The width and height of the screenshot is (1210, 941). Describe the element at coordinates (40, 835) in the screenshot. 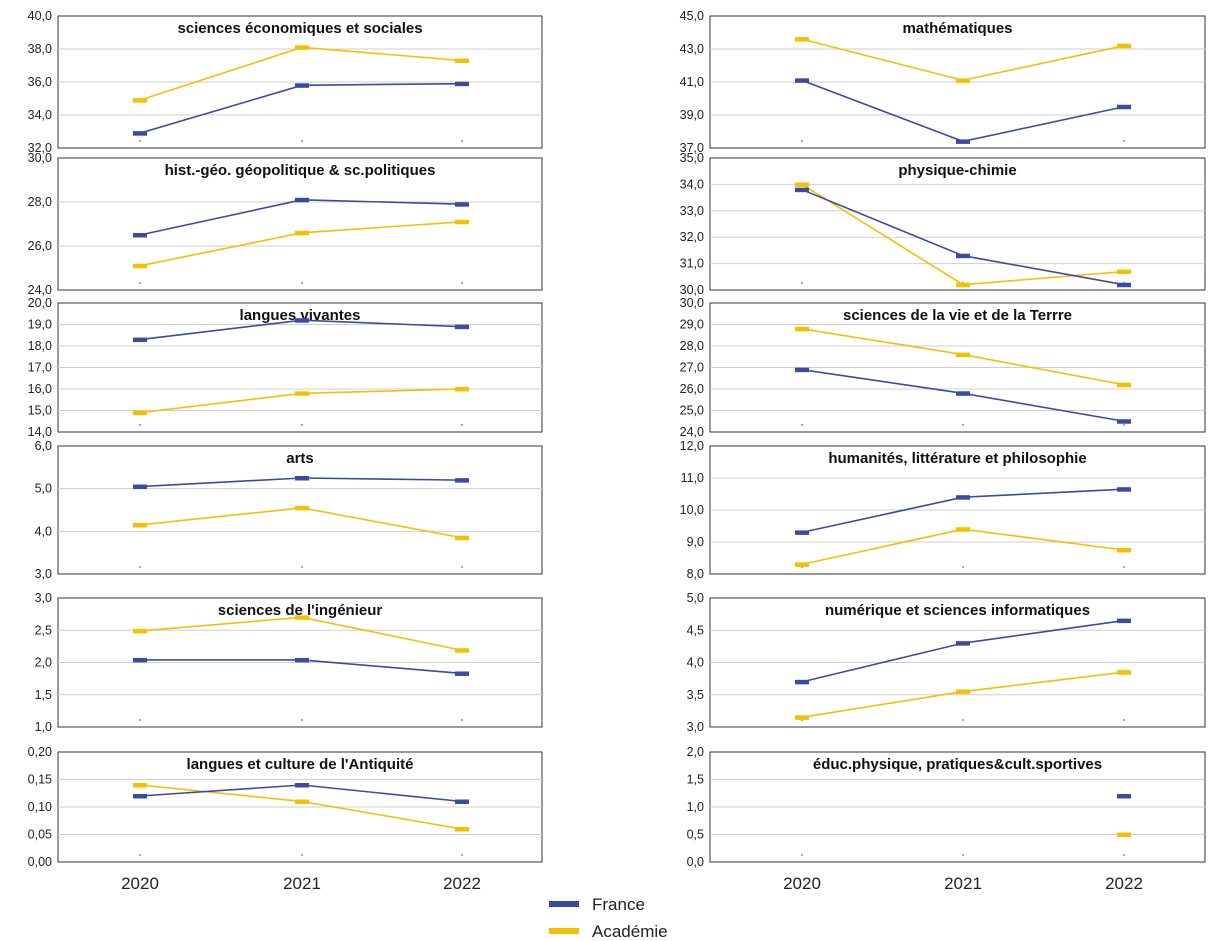

I see `y-tick-label: 0,05` at that location.